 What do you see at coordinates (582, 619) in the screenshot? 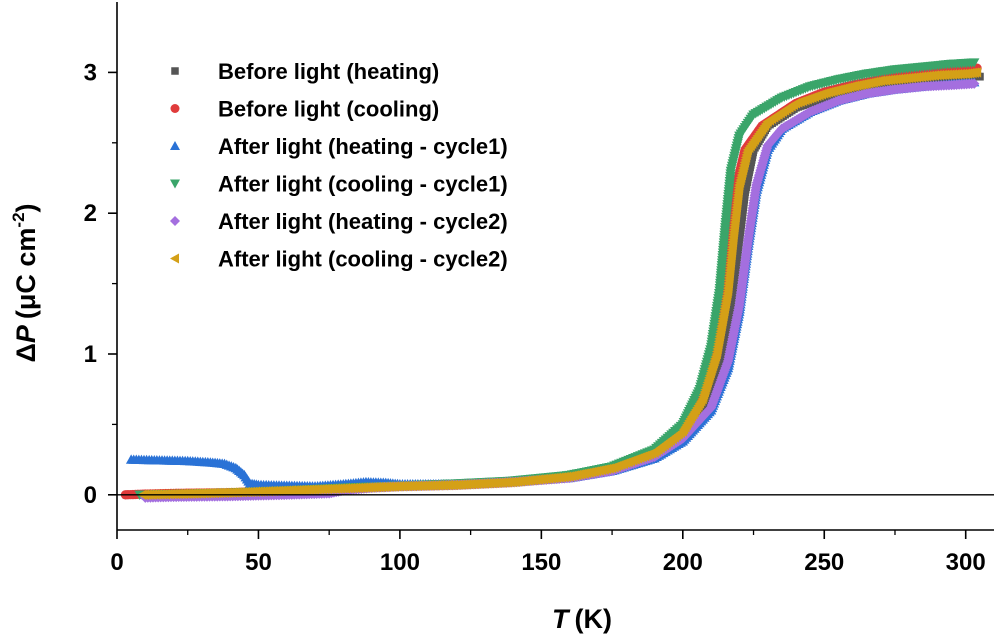
I see `x-axis-title: T (K)` at bounding box center [582, 619].